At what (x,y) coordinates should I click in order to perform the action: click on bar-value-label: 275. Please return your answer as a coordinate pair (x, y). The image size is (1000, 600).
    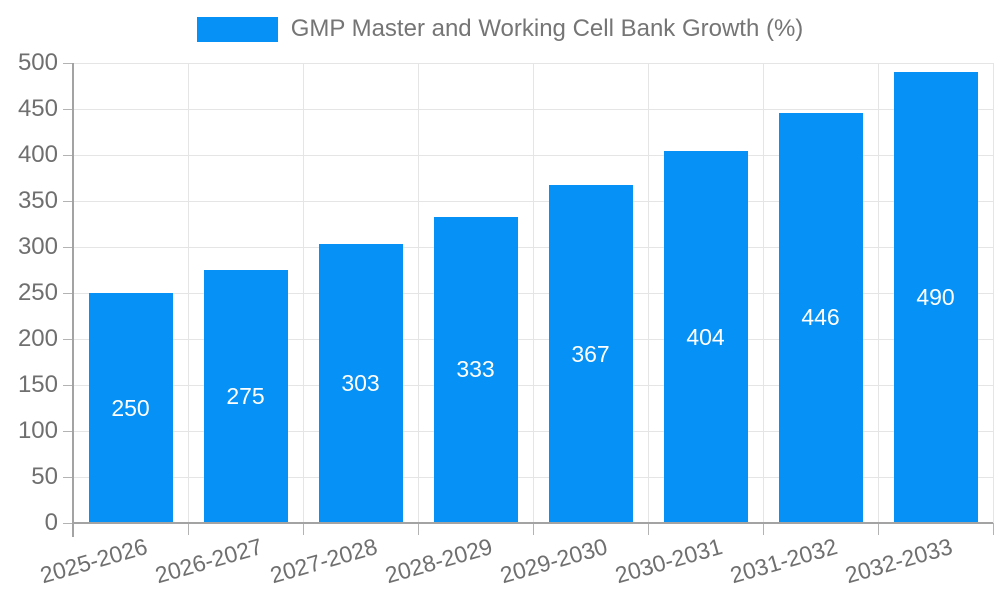
    Looking at the image, I should click on (245, 396).